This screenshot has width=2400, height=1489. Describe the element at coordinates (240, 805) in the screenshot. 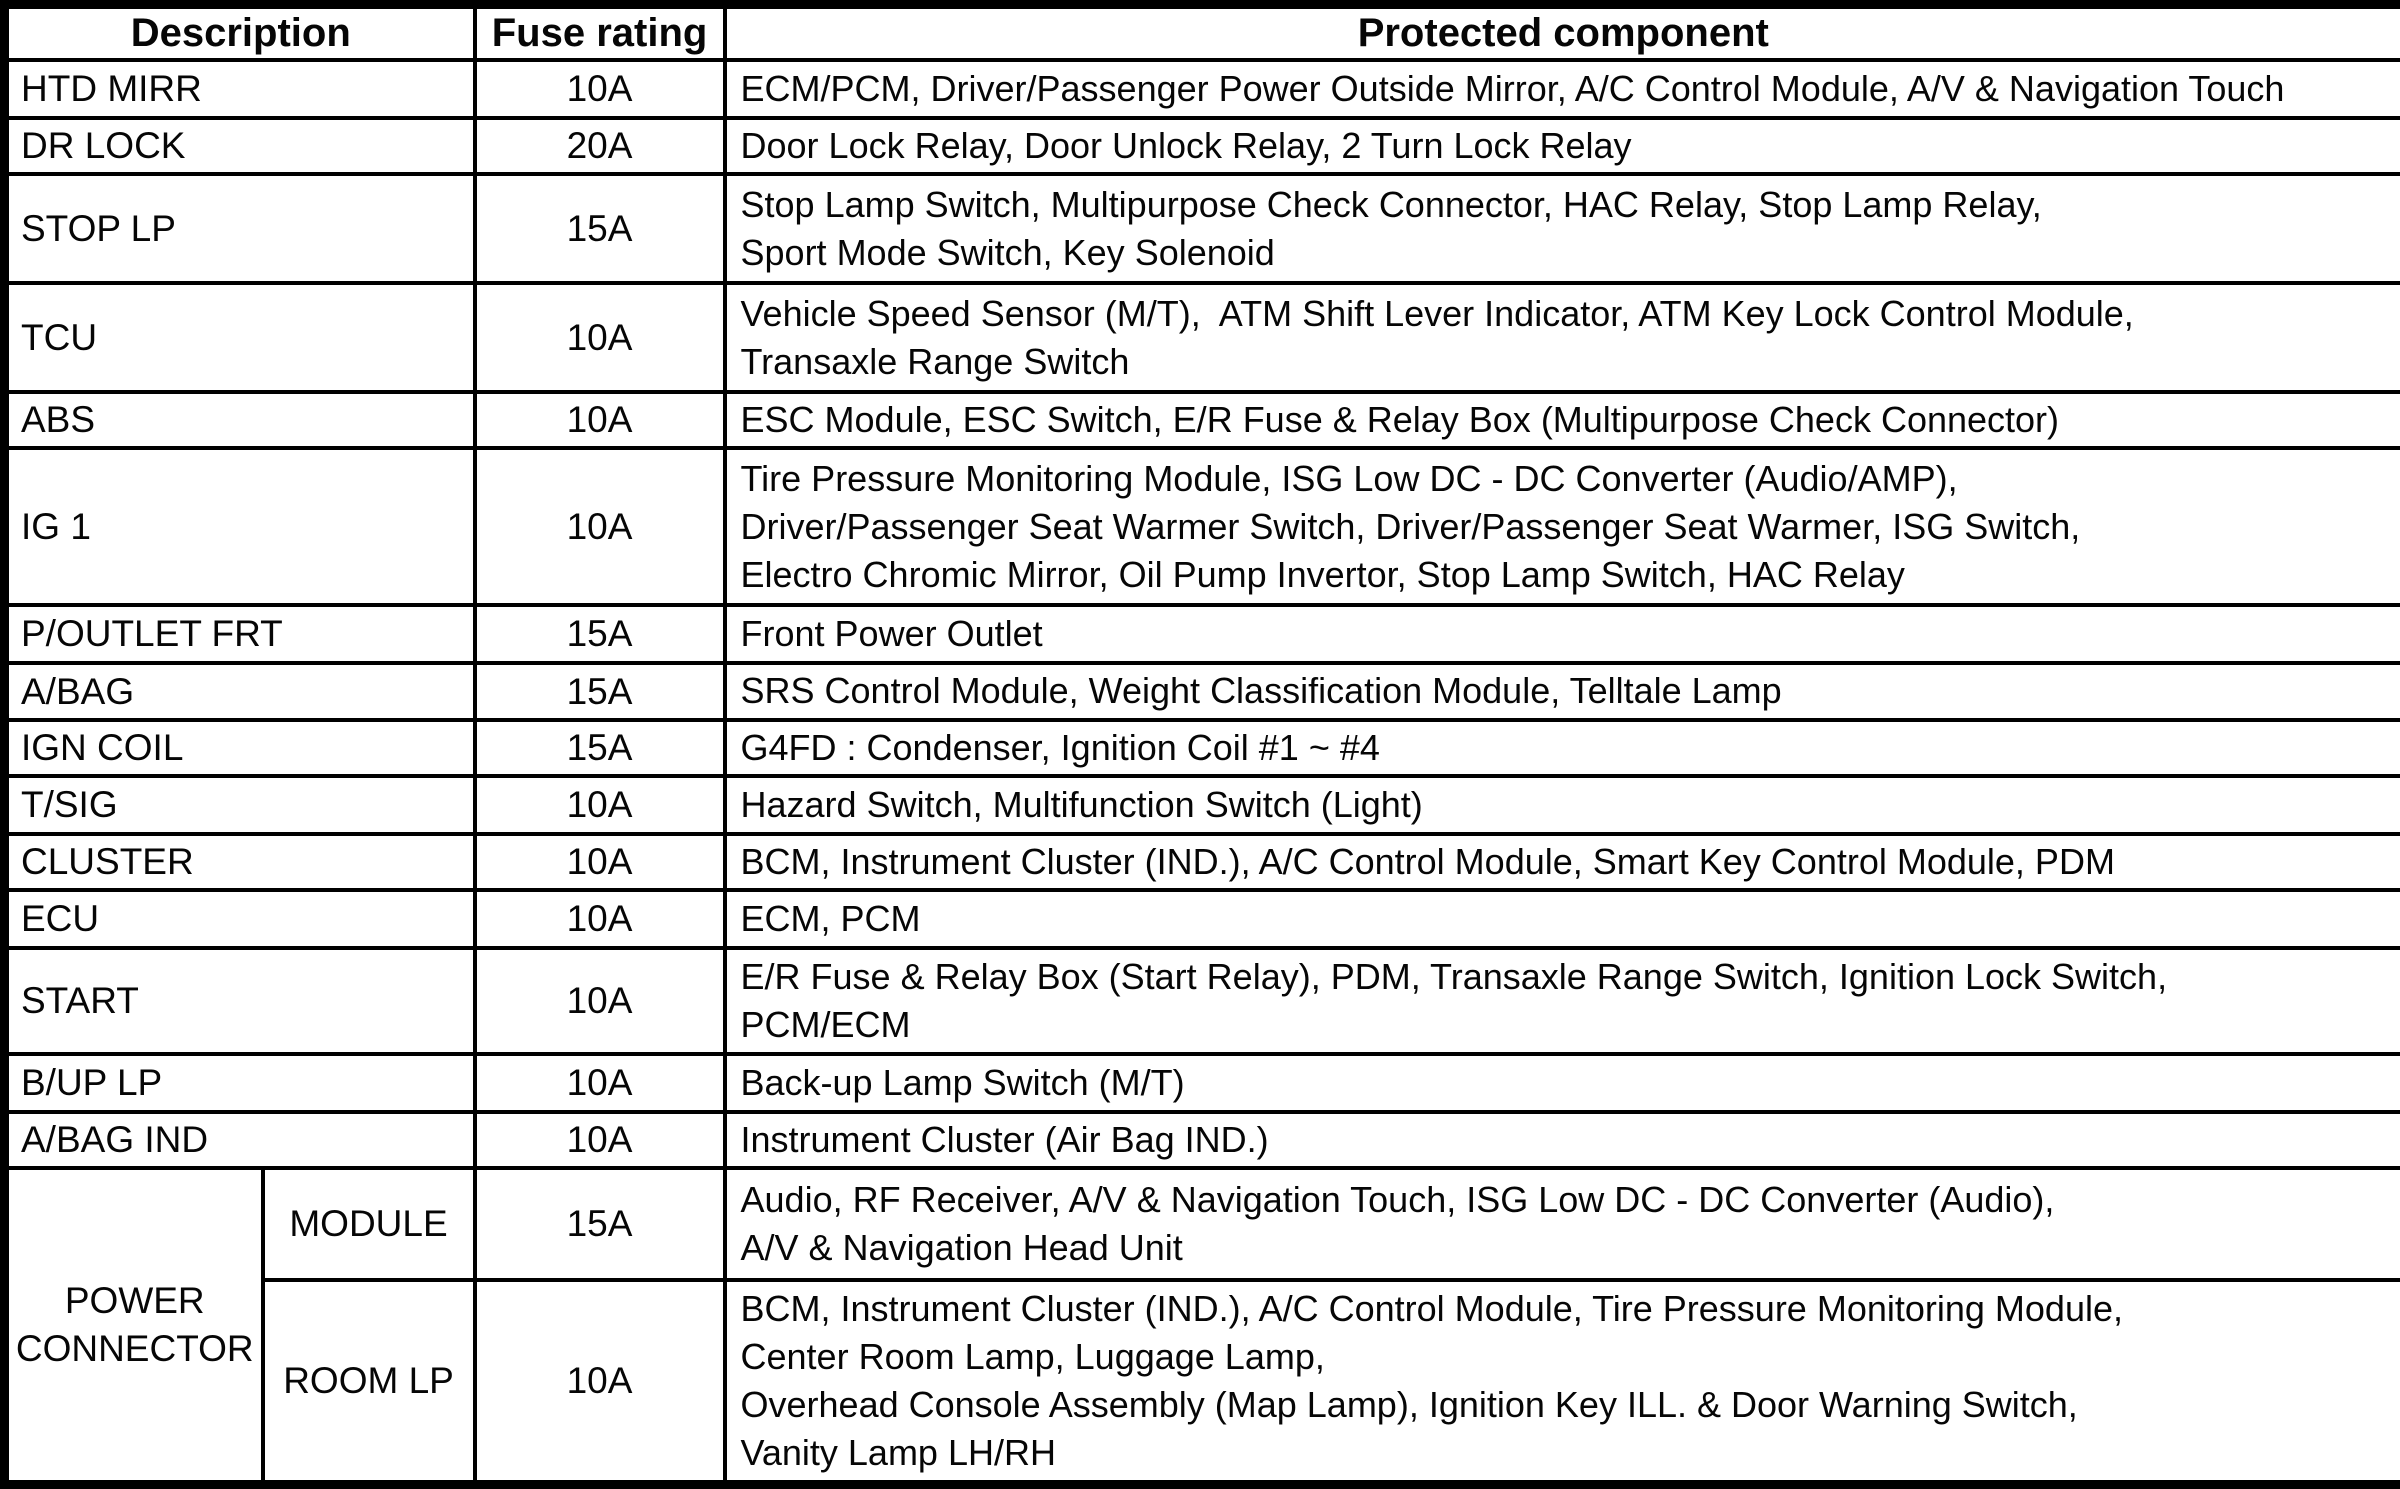

I see `description-cell: T/SIG` at that location.